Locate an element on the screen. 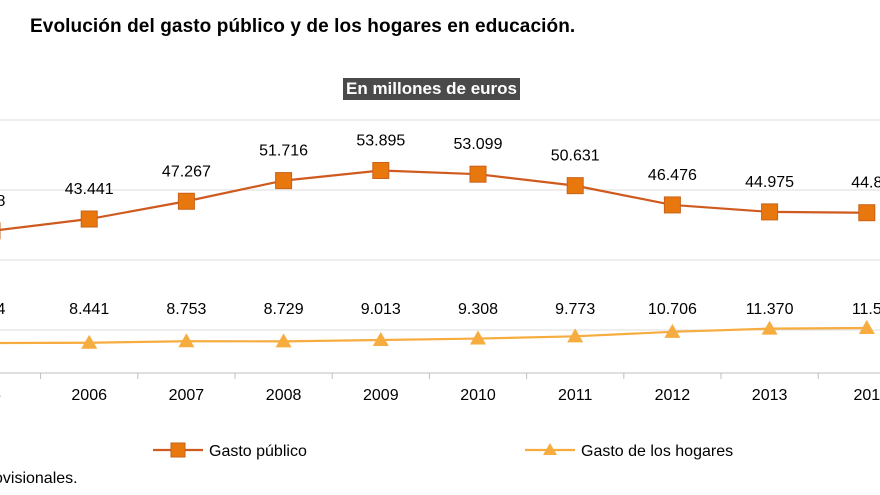 This screenshot has height=495, width=880. footnote: Provisionales. is located at coordinates (39, 478).